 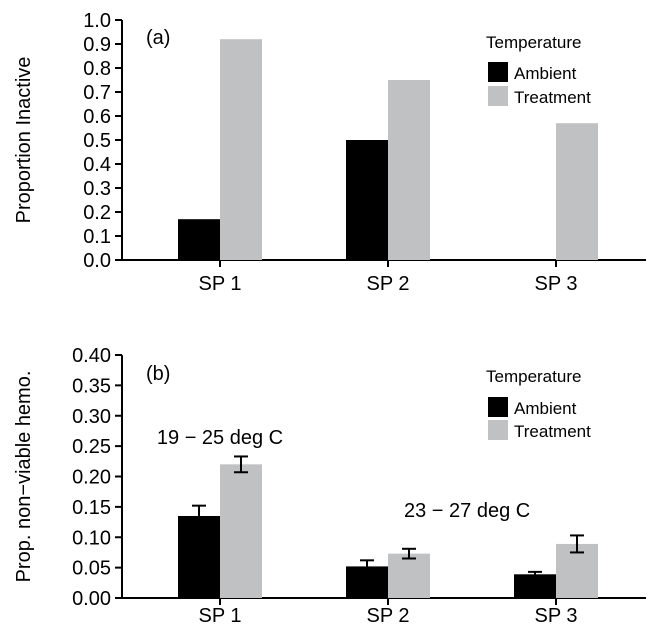 What do you see at coordinates (97, 45) in the screenshot?
I see `y-tick-label: 0.9` at bounding box center [97, 45].